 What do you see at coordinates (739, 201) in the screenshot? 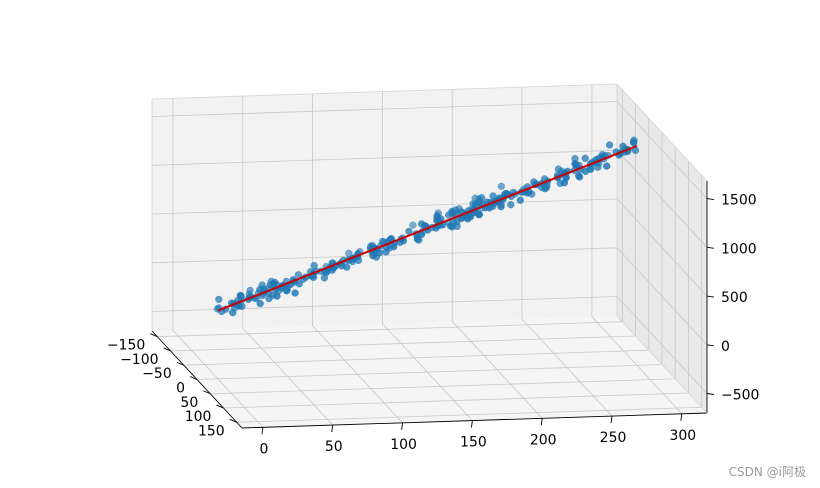
I see `z-tick-label: 1500` at bounding box center [739, 201].